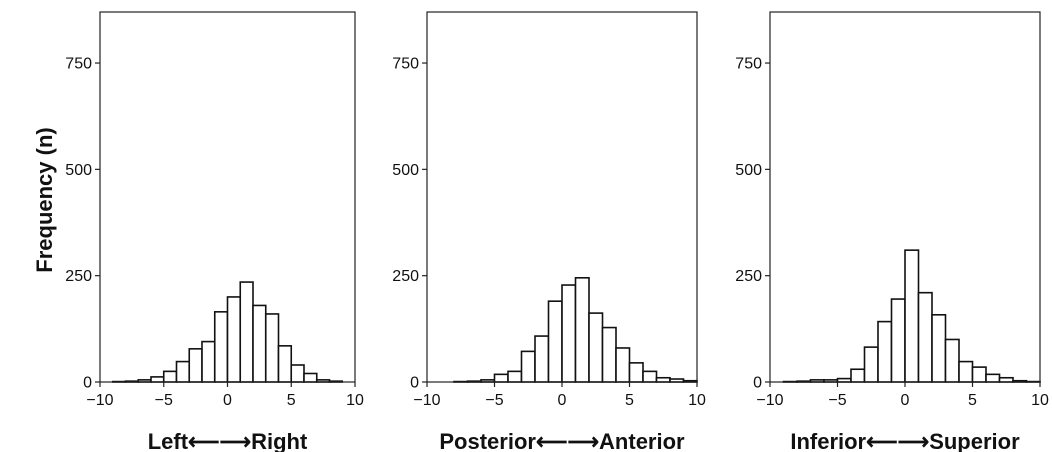 The width and height of the screenshot is (1052, 452). Describe the element at coordinates (44, 199) in the screenshot. I see `y-axis-title: Frequency (n)` at that location.